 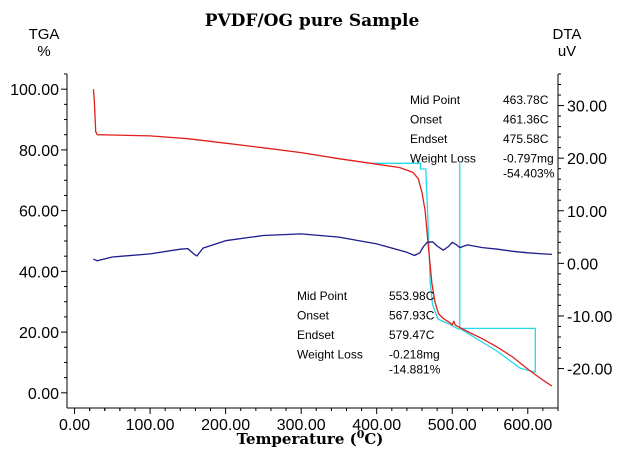 What do you see at coordinates (526, 100) in the screenshot?
I see `annotation-value: 463.78C` at bounding box center [526, 100].